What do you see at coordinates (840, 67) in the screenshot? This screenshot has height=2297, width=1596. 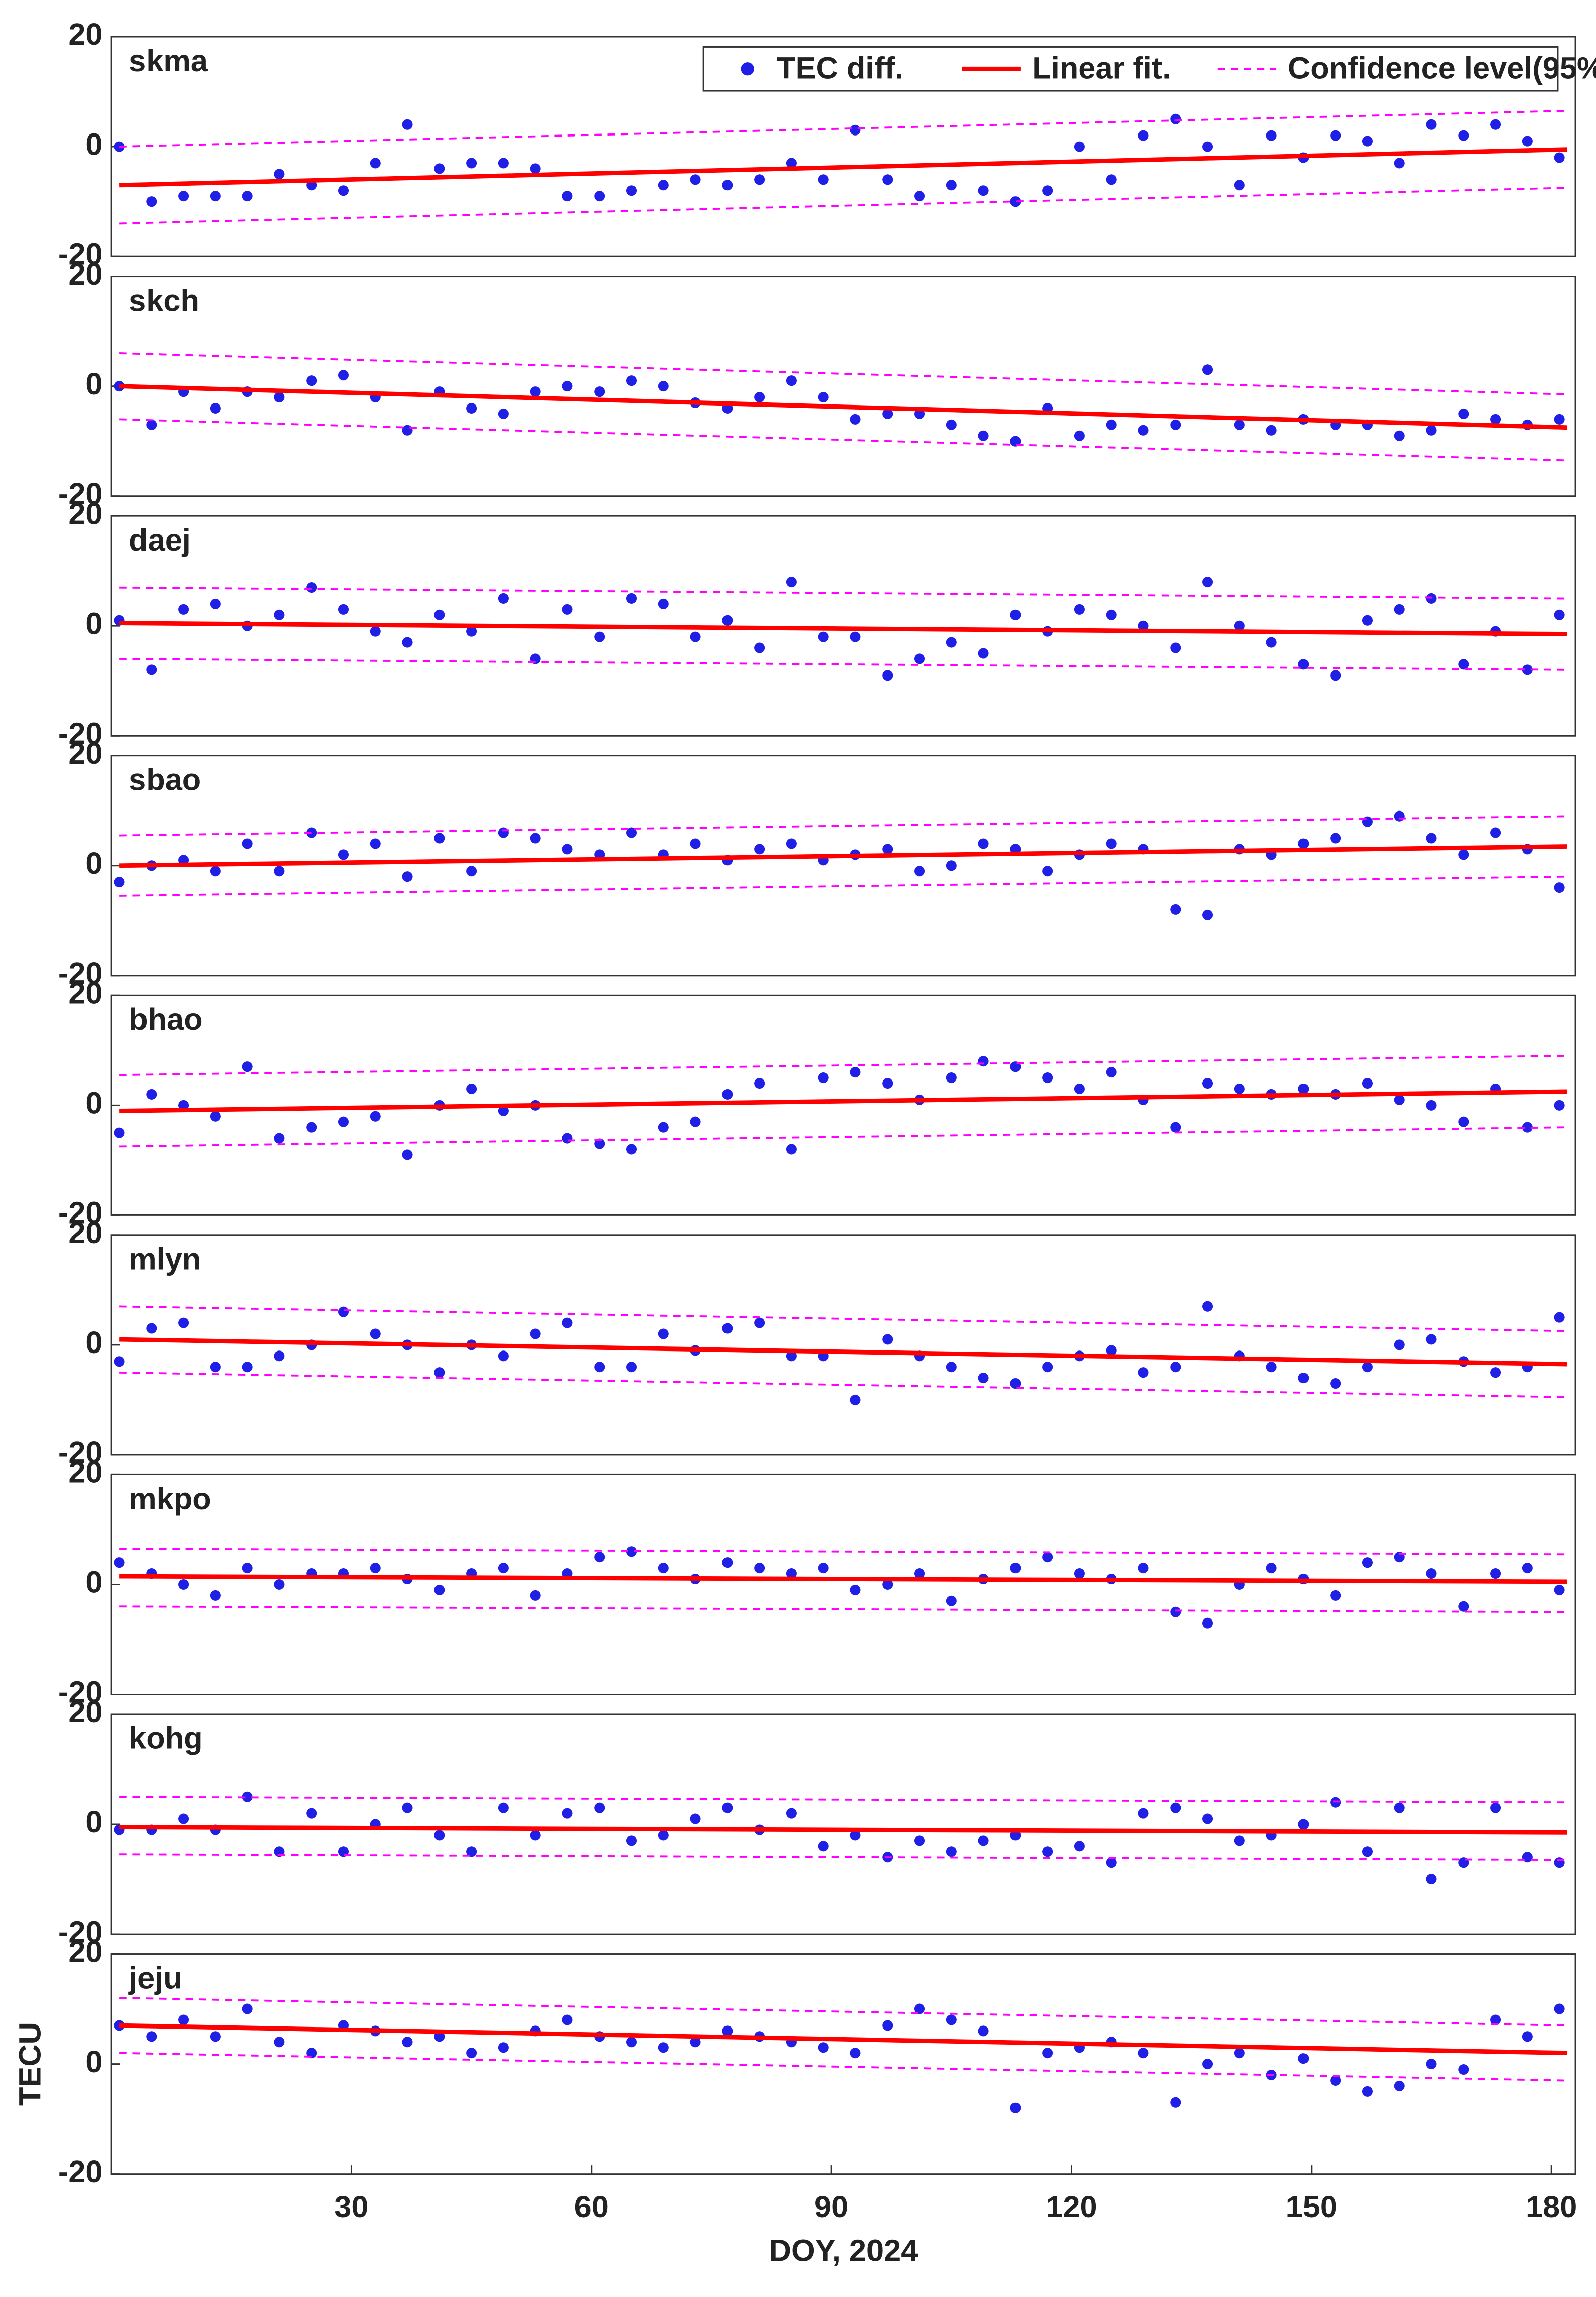 I see `legend-label: TEC diff.` at bounding box center [840, 67].